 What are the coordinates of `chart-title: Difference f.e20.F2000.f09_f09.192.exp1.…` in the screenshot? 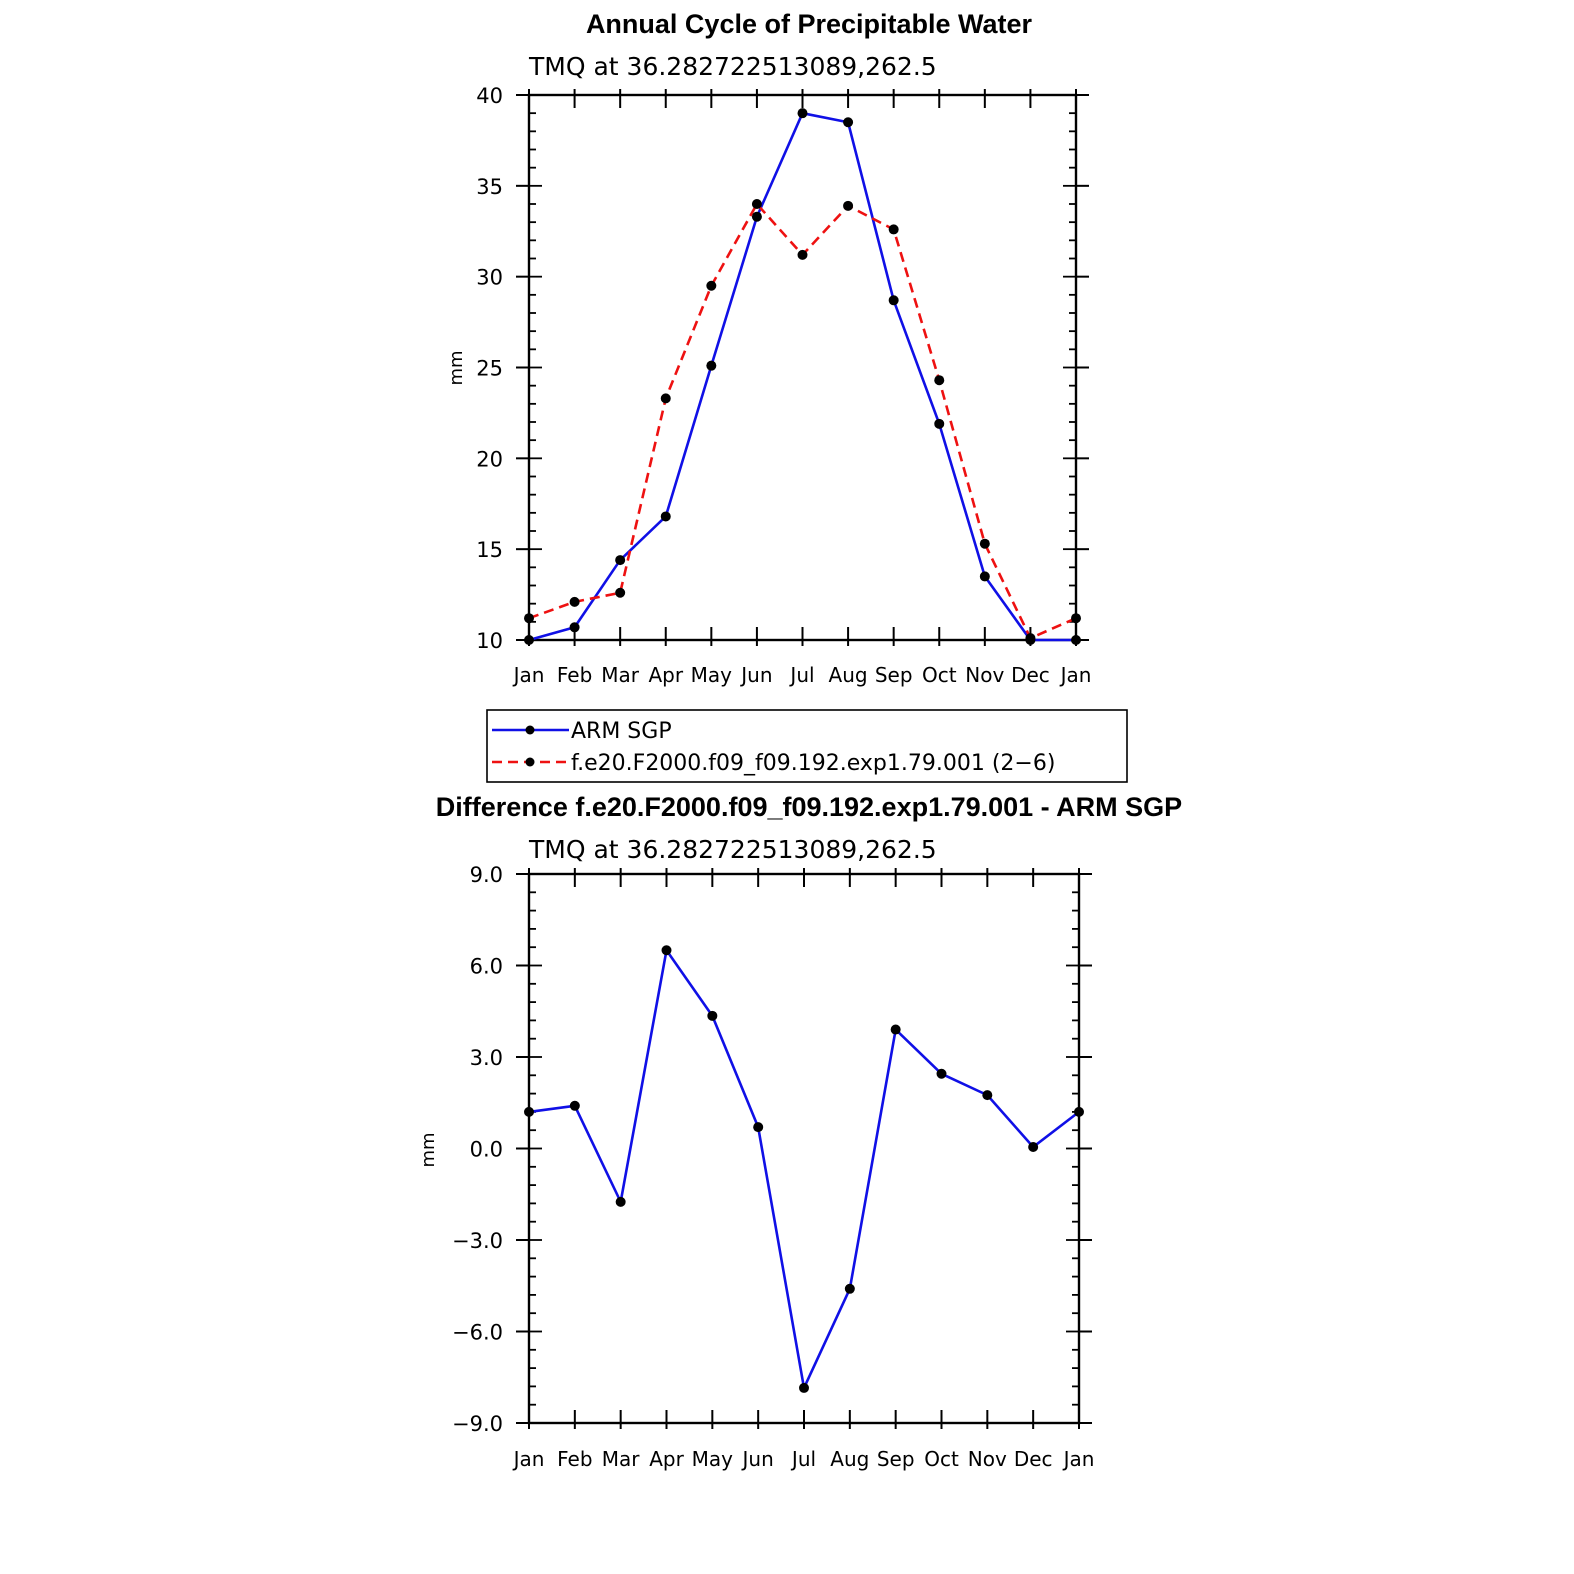 It's located at (809, 807).